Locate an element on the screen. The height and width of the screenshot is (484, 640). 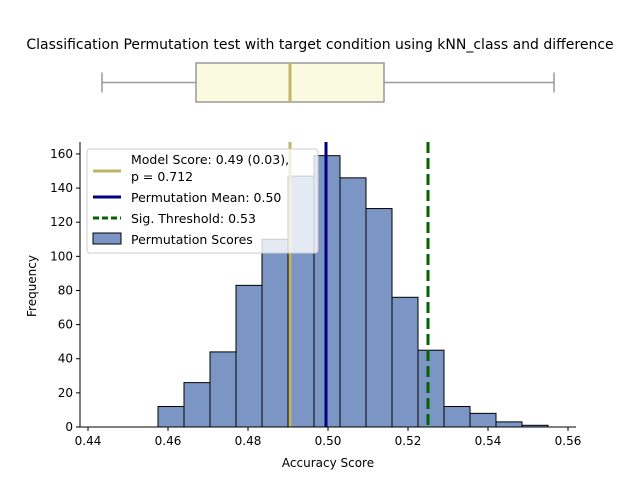
x-tick-label: 0.52 is located at coordinates (408, 441).